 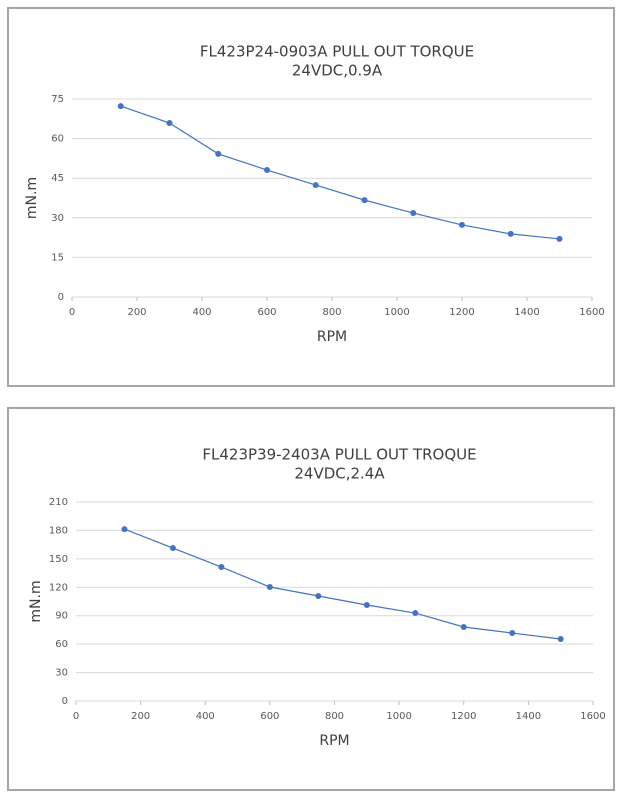 What do you see at coordinates (339, 455) in the screenshot?
I see `chart-title: FL423P39-2403A PULL OUT TROQUE` at bounding box center [339, 455].